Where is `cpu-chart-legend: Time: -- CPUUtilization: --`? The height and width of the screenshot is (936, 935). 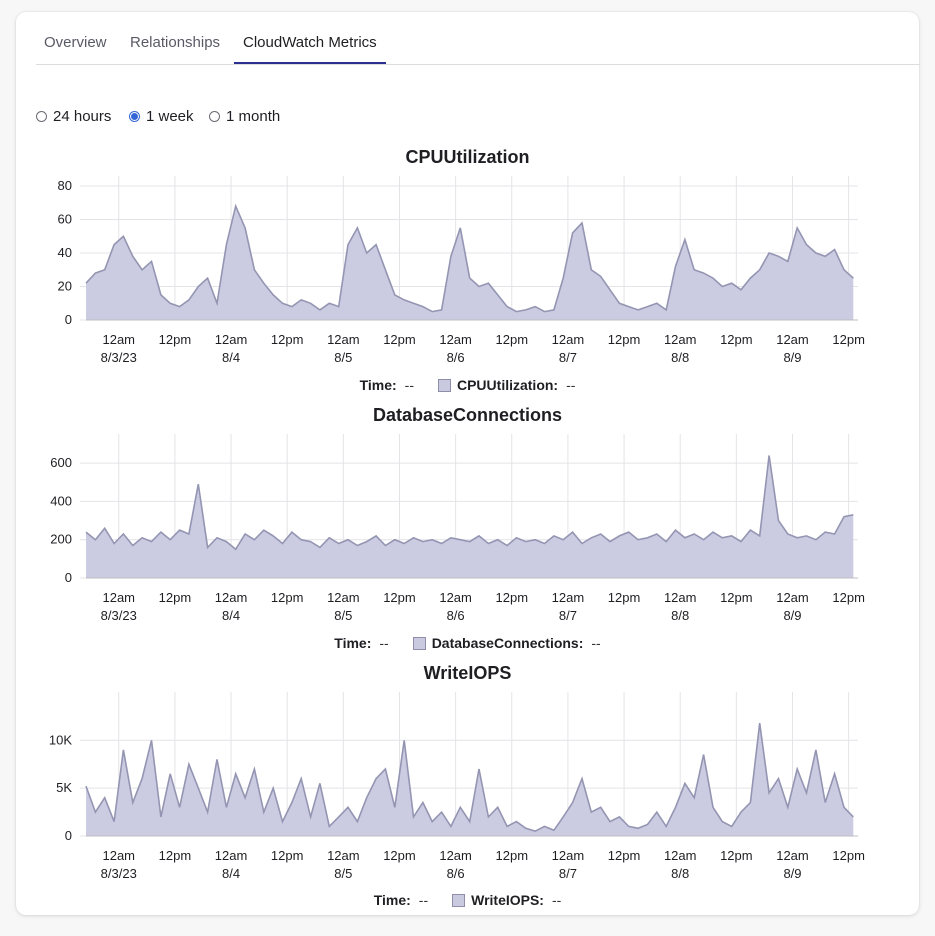
cpu-chart-legend: Time: -- CPUUtilization: -- is located at coordinates (467, 385).